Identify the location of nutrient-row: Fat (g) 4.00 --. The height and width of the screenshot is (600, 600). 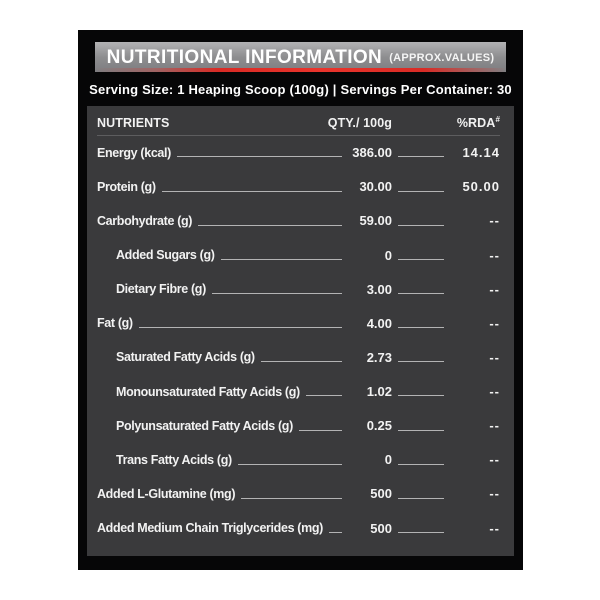
(298, 323).